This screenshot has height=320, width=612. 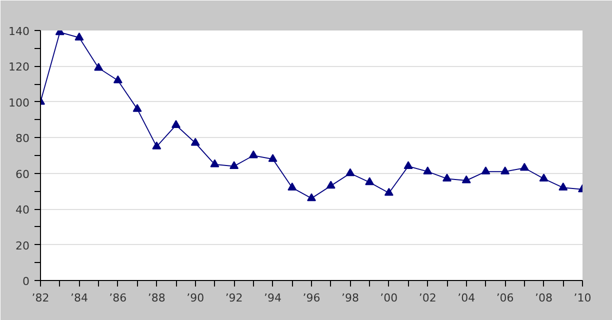 I want to click on x-tick-label: ’96, so click(x=311, y=298).